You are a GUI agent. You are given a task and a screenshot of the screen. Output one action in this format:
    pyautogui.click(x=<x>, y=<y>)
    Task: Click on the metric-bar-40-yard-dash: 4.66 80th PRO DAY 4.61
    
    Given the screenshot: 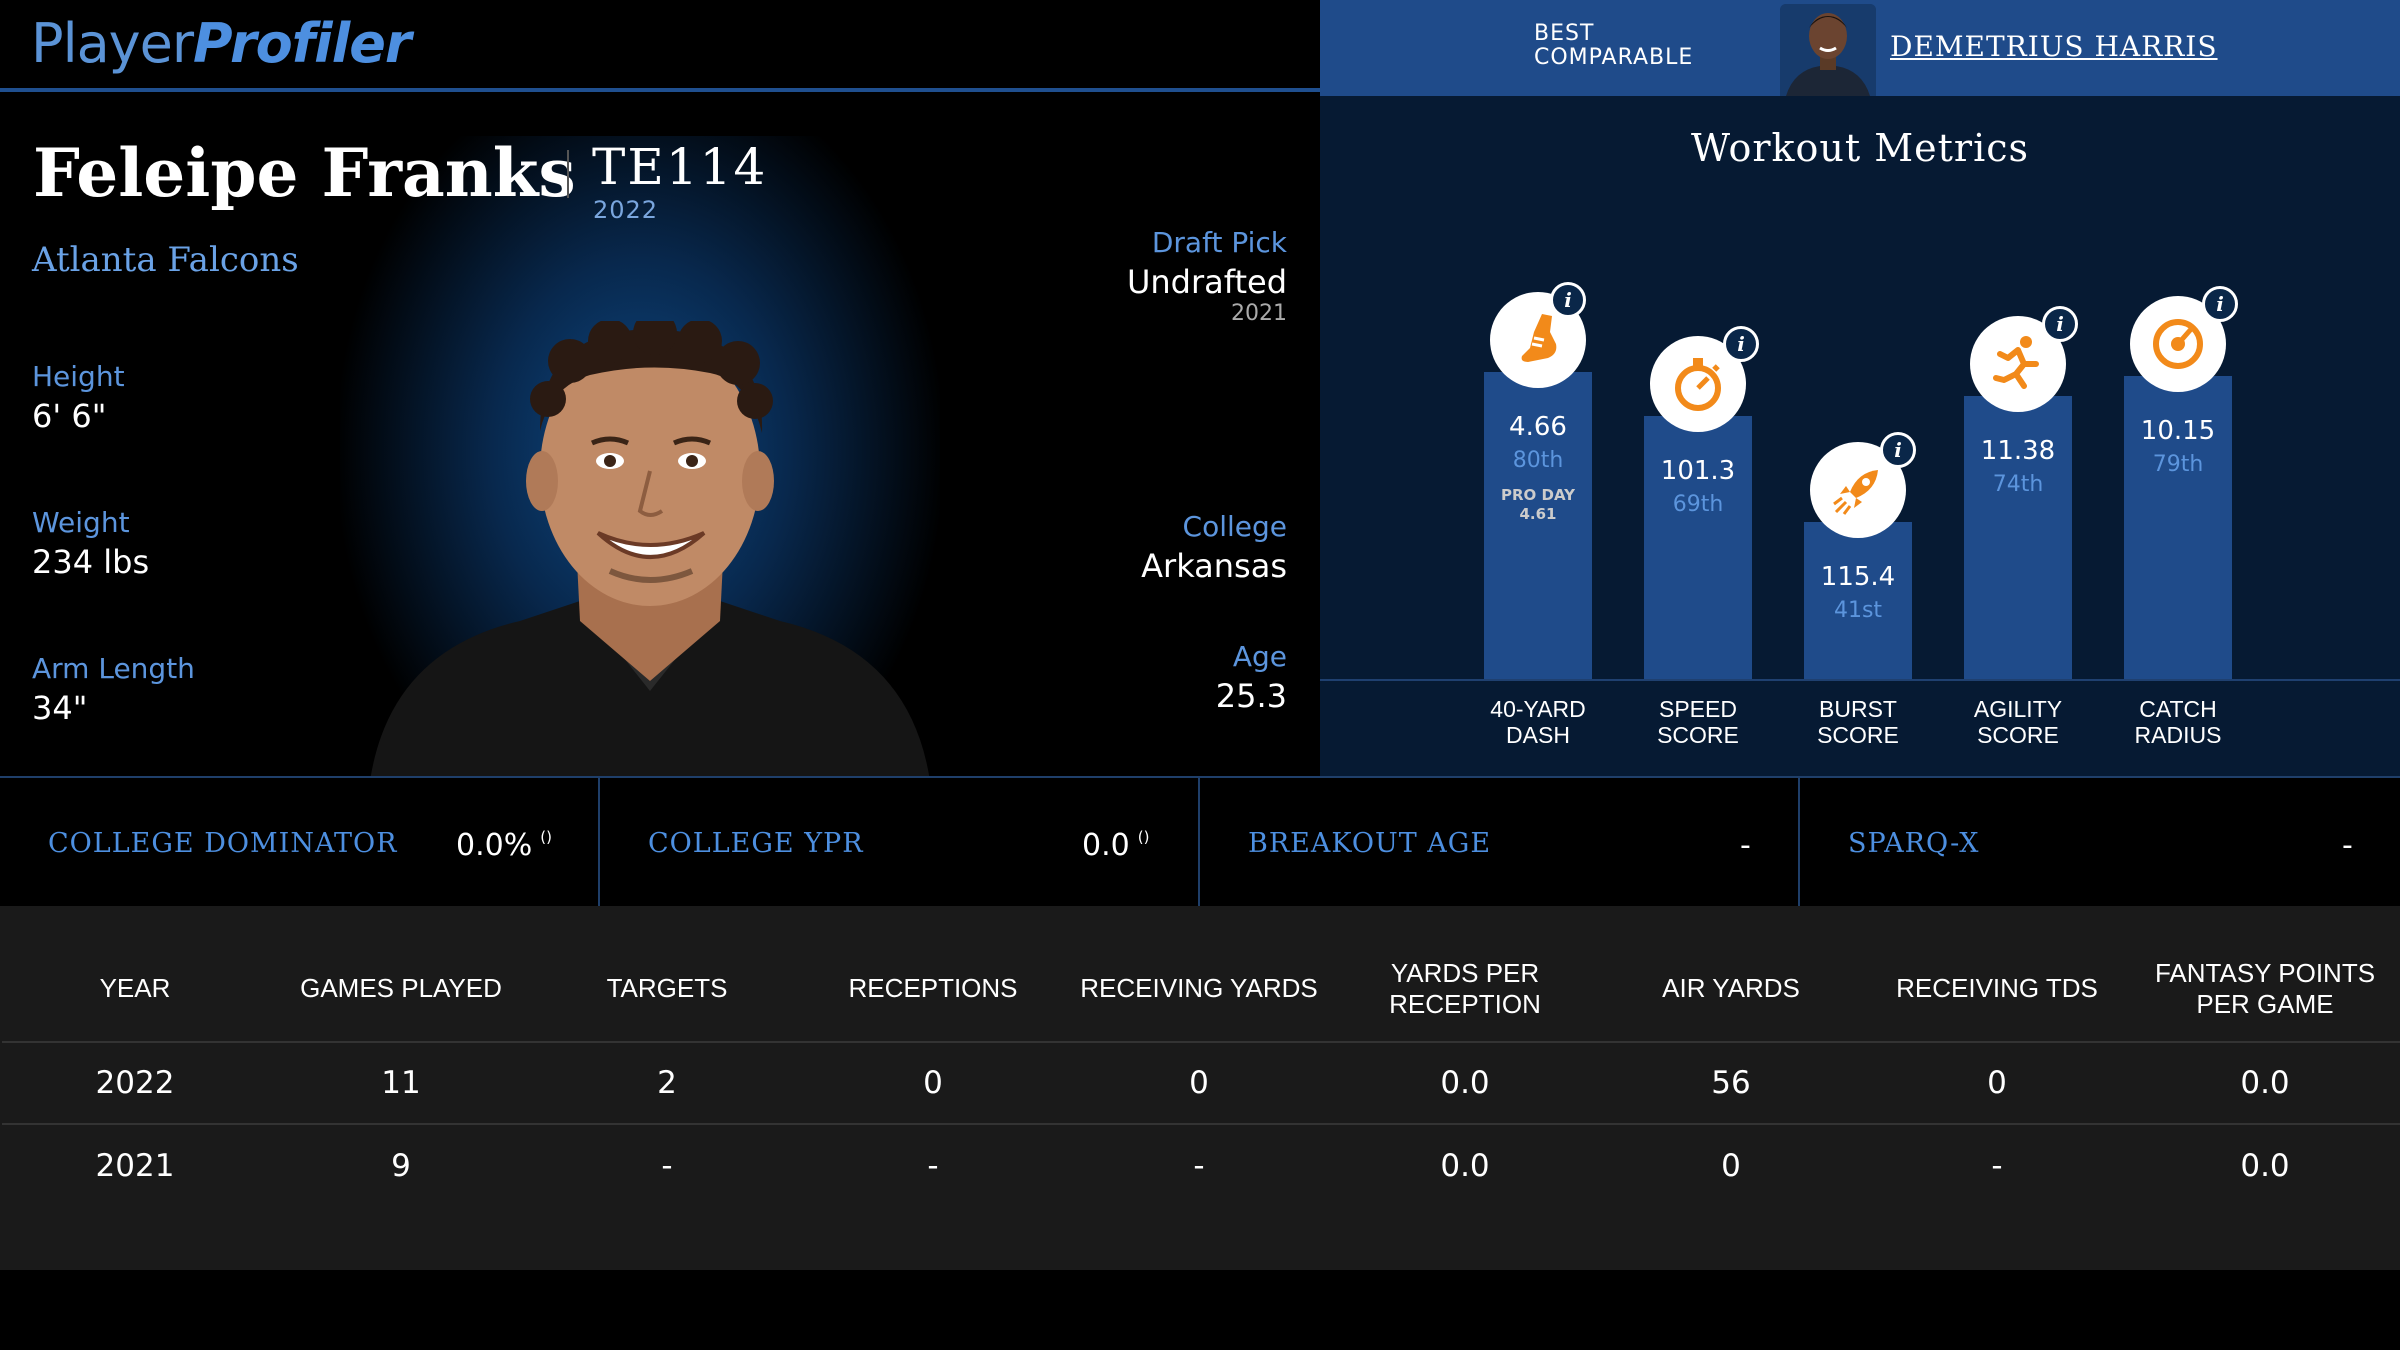 What is the action you would take?
    pyautogui.click(x=1538, y=525)
    